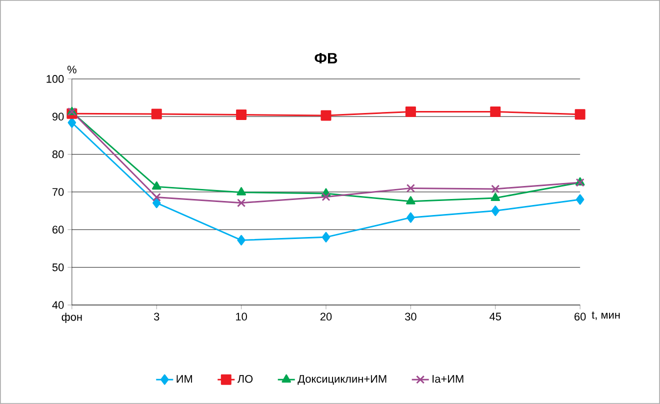 The image size is (660, 404). I want to click on x-tick-label: 20, so click(326, 316).